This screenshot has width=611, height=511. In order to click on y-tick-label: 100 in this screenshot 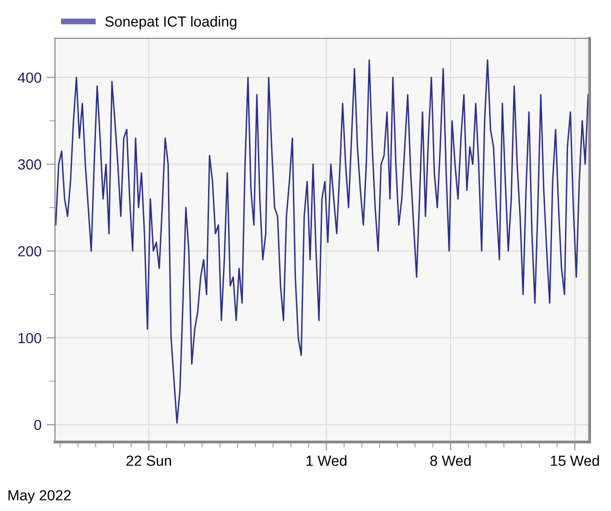, I will do `click(30, 338)`.